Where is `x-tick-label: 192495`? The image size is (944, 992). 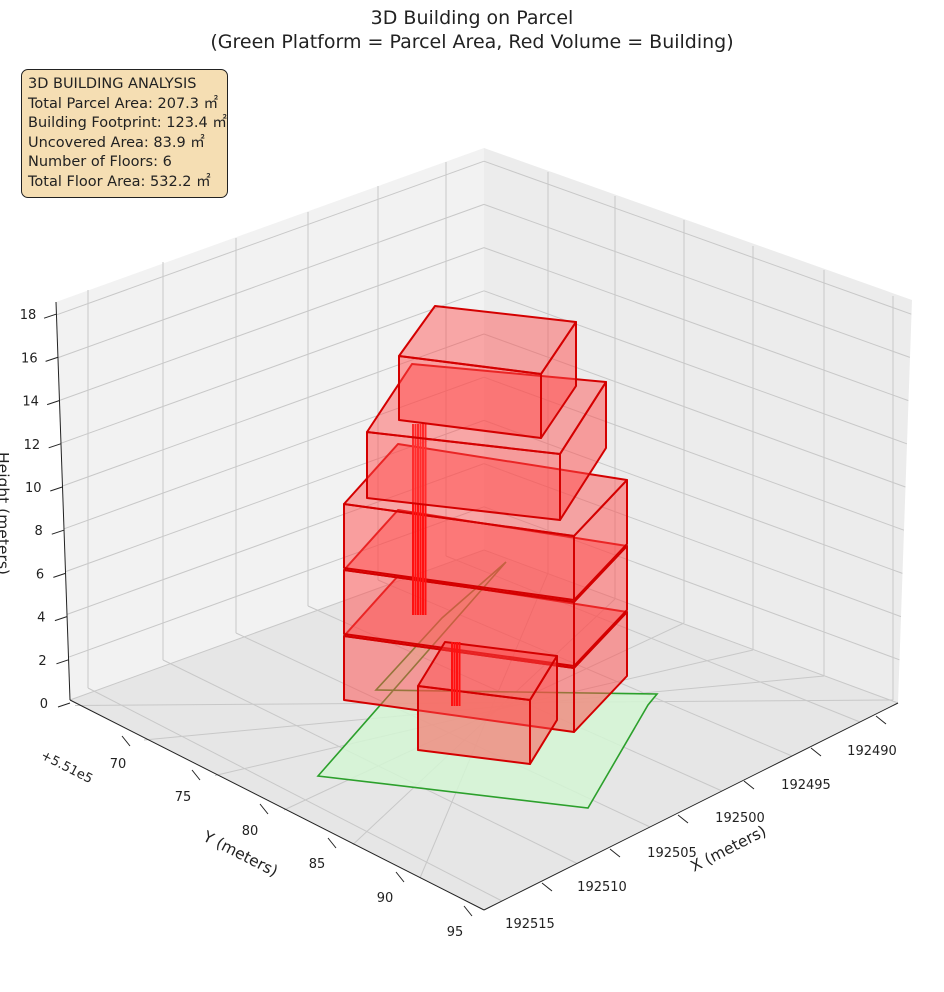 x-tick-label: 192495 is located at coordinates (806, 785).